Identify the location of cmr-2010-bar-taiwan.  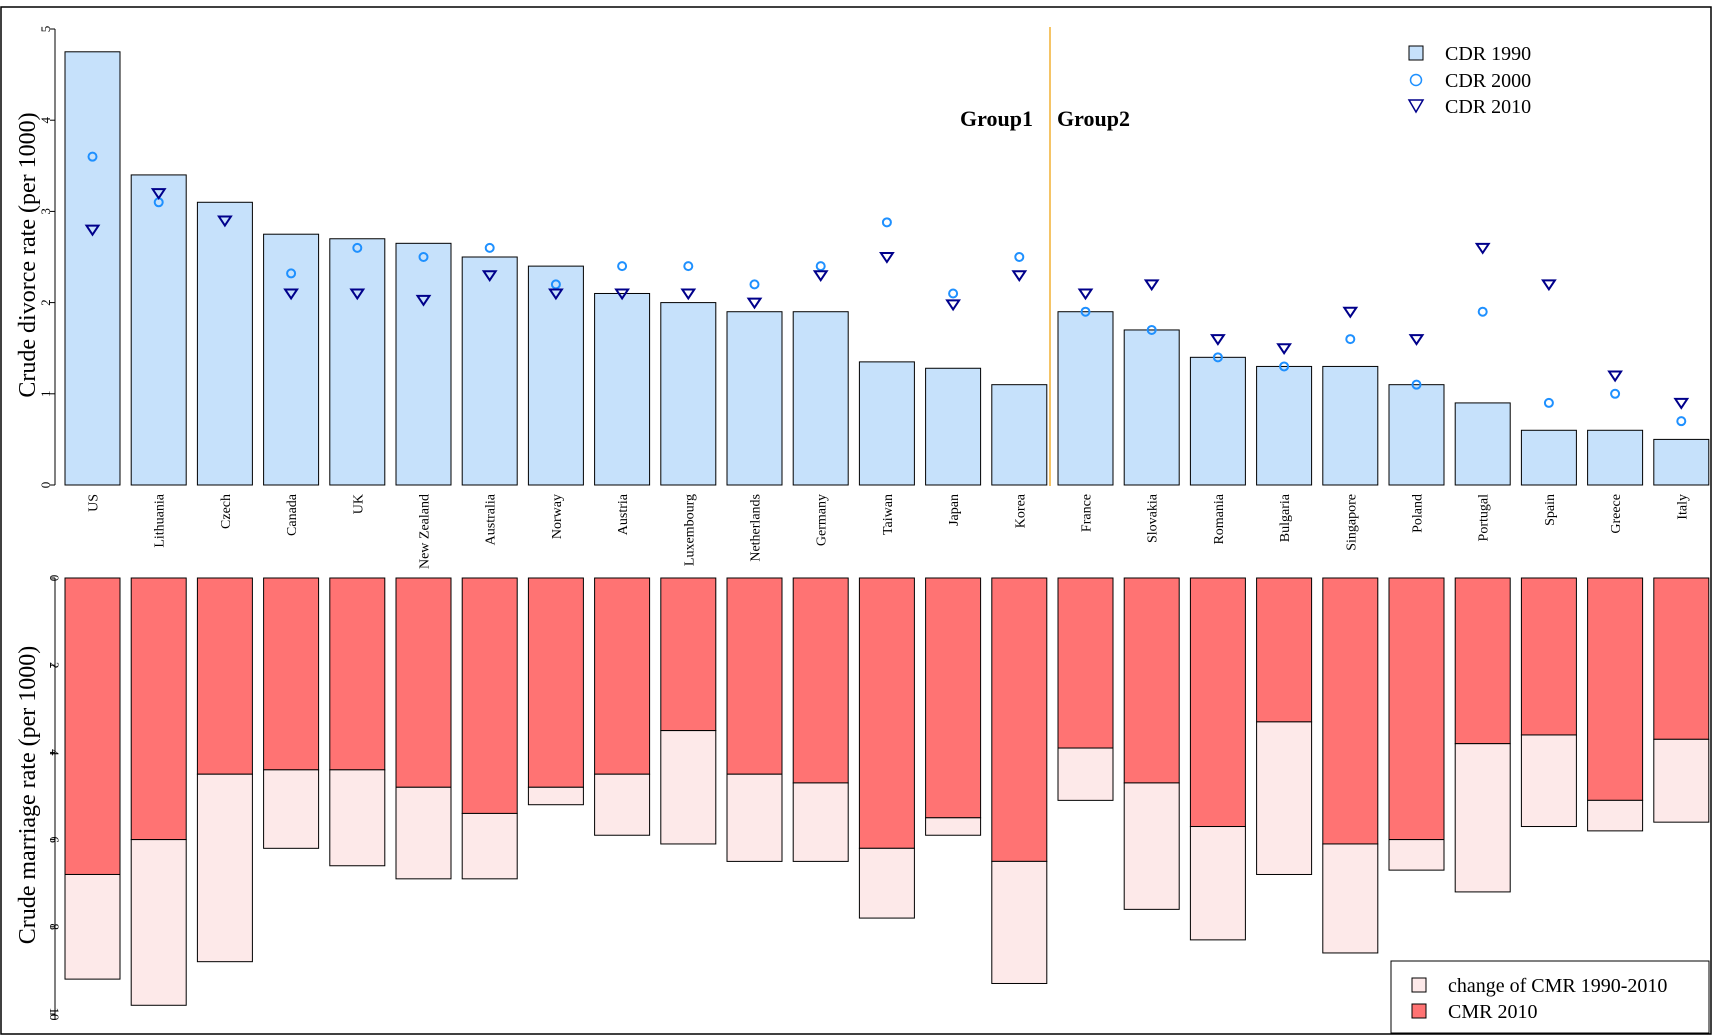
(886, 713).